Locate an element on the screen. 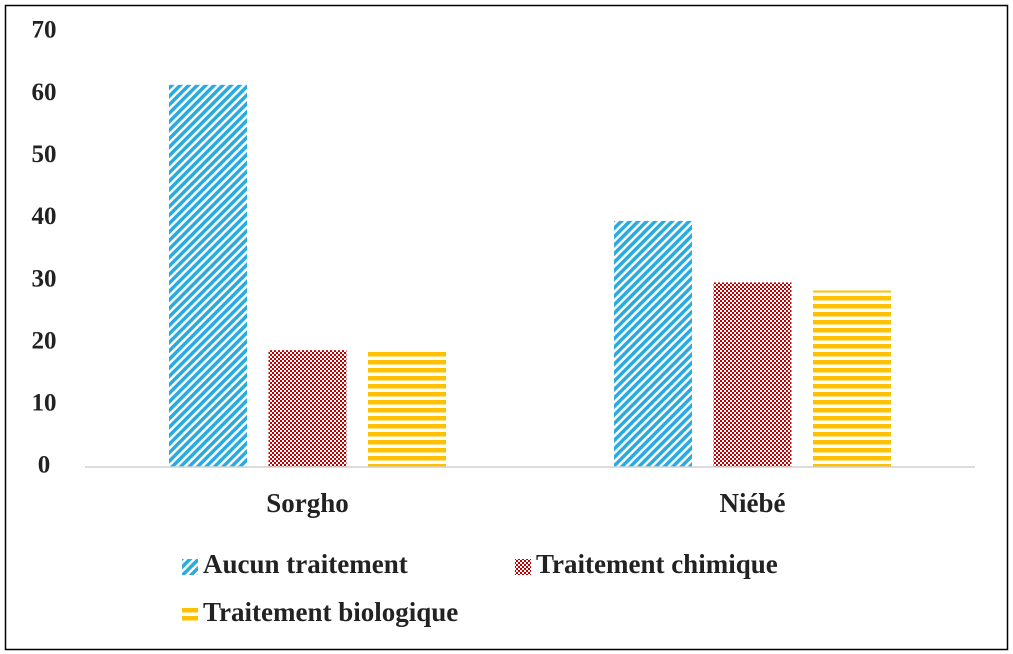 The image size is (1013, 654). y-tick-label: 20 is located at coordinates (44, 340).